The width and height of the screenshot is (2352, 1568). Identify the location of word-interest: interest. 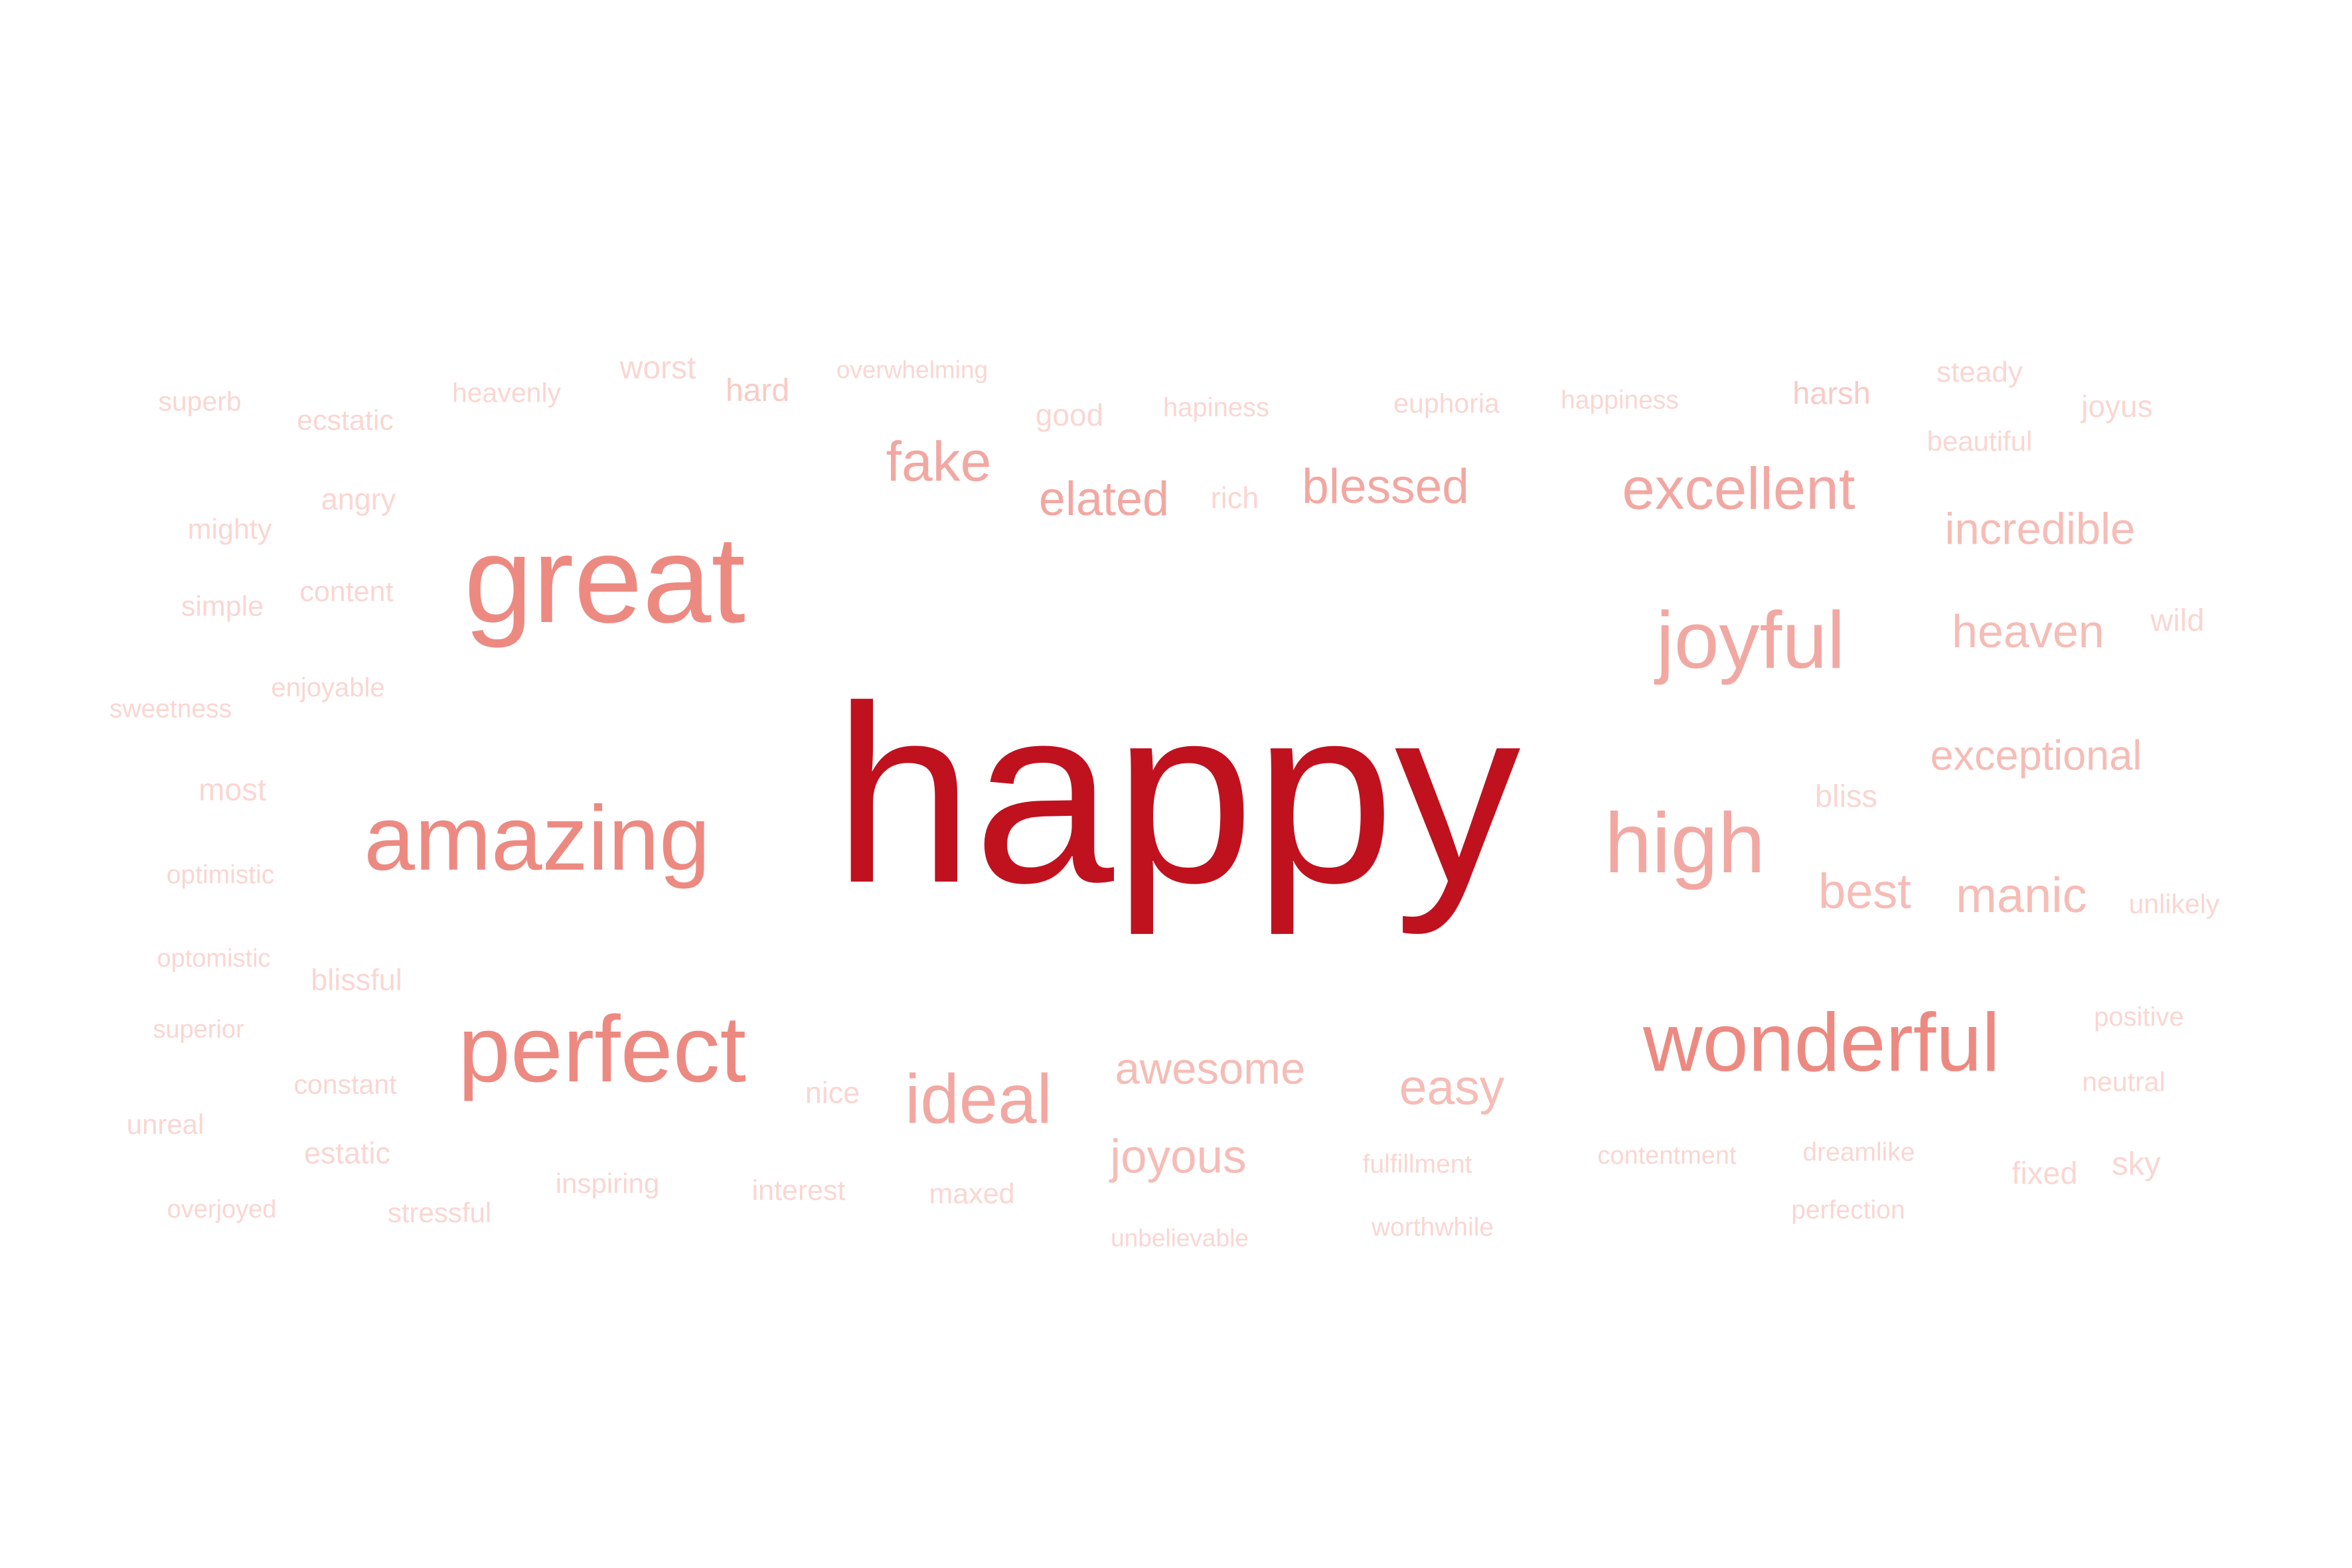
(798, 1191).